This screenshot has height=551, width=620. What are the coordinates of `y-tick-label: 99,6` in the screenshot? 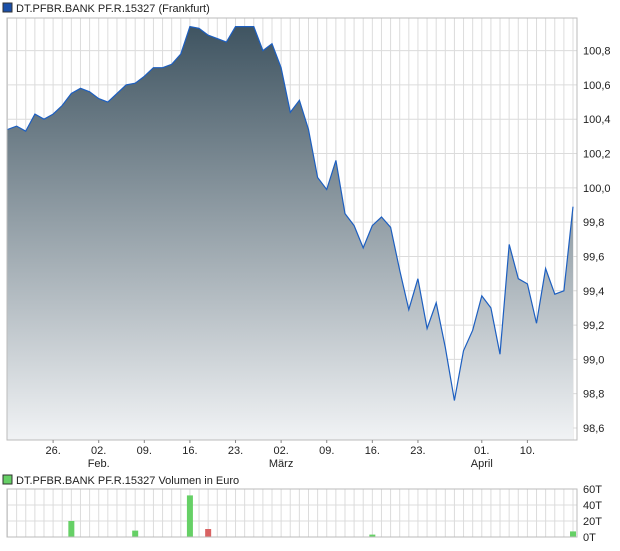 It's located at (593, 257).